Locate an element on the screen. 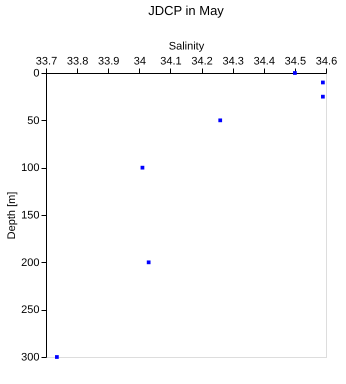  y-tick-label: 100 is located at coordinates (30, 168).